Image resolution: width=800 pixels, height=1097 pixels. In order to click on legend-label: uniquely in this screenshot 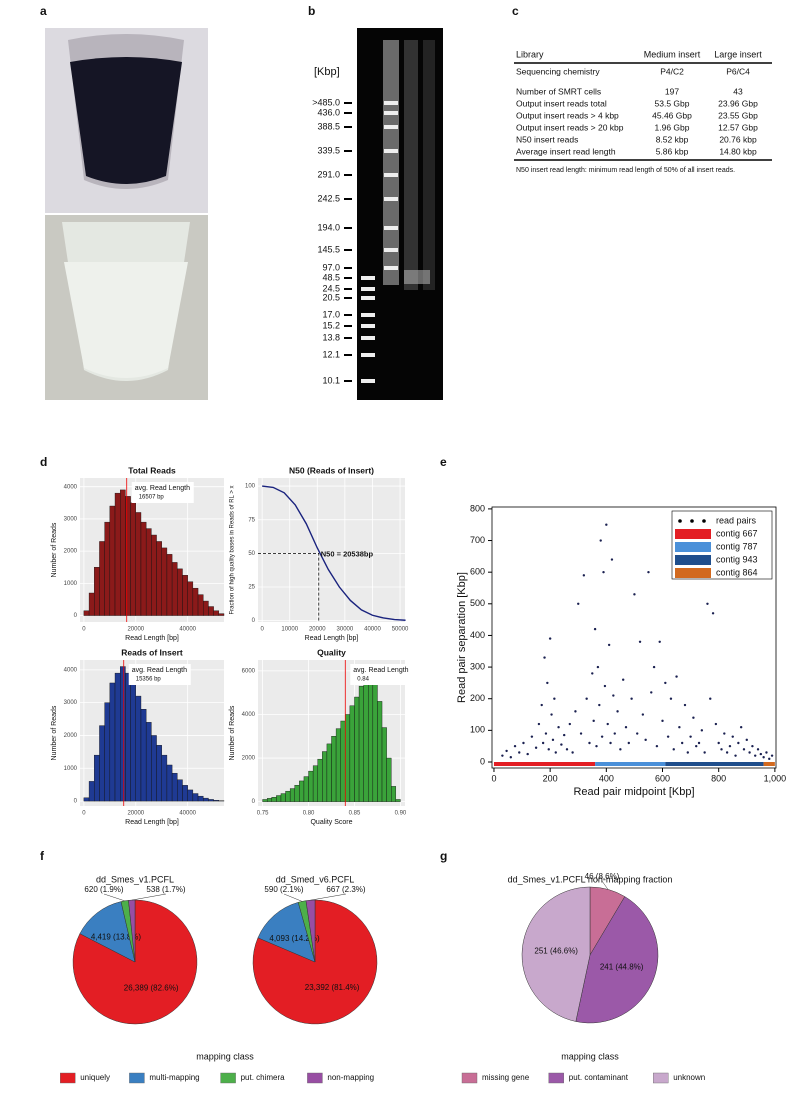, I will do `click(95, 1077)`.